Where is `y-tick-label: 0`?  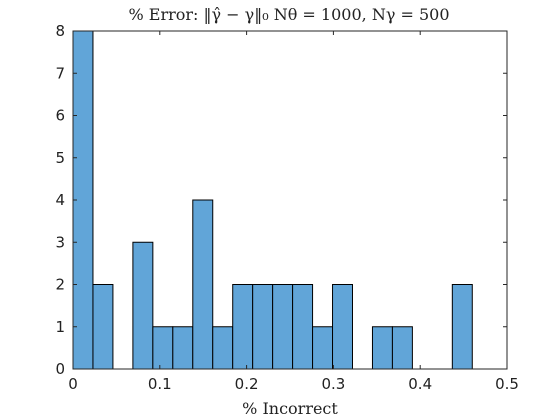 y-tick-label: 0 is located at coordinates (60, 369).